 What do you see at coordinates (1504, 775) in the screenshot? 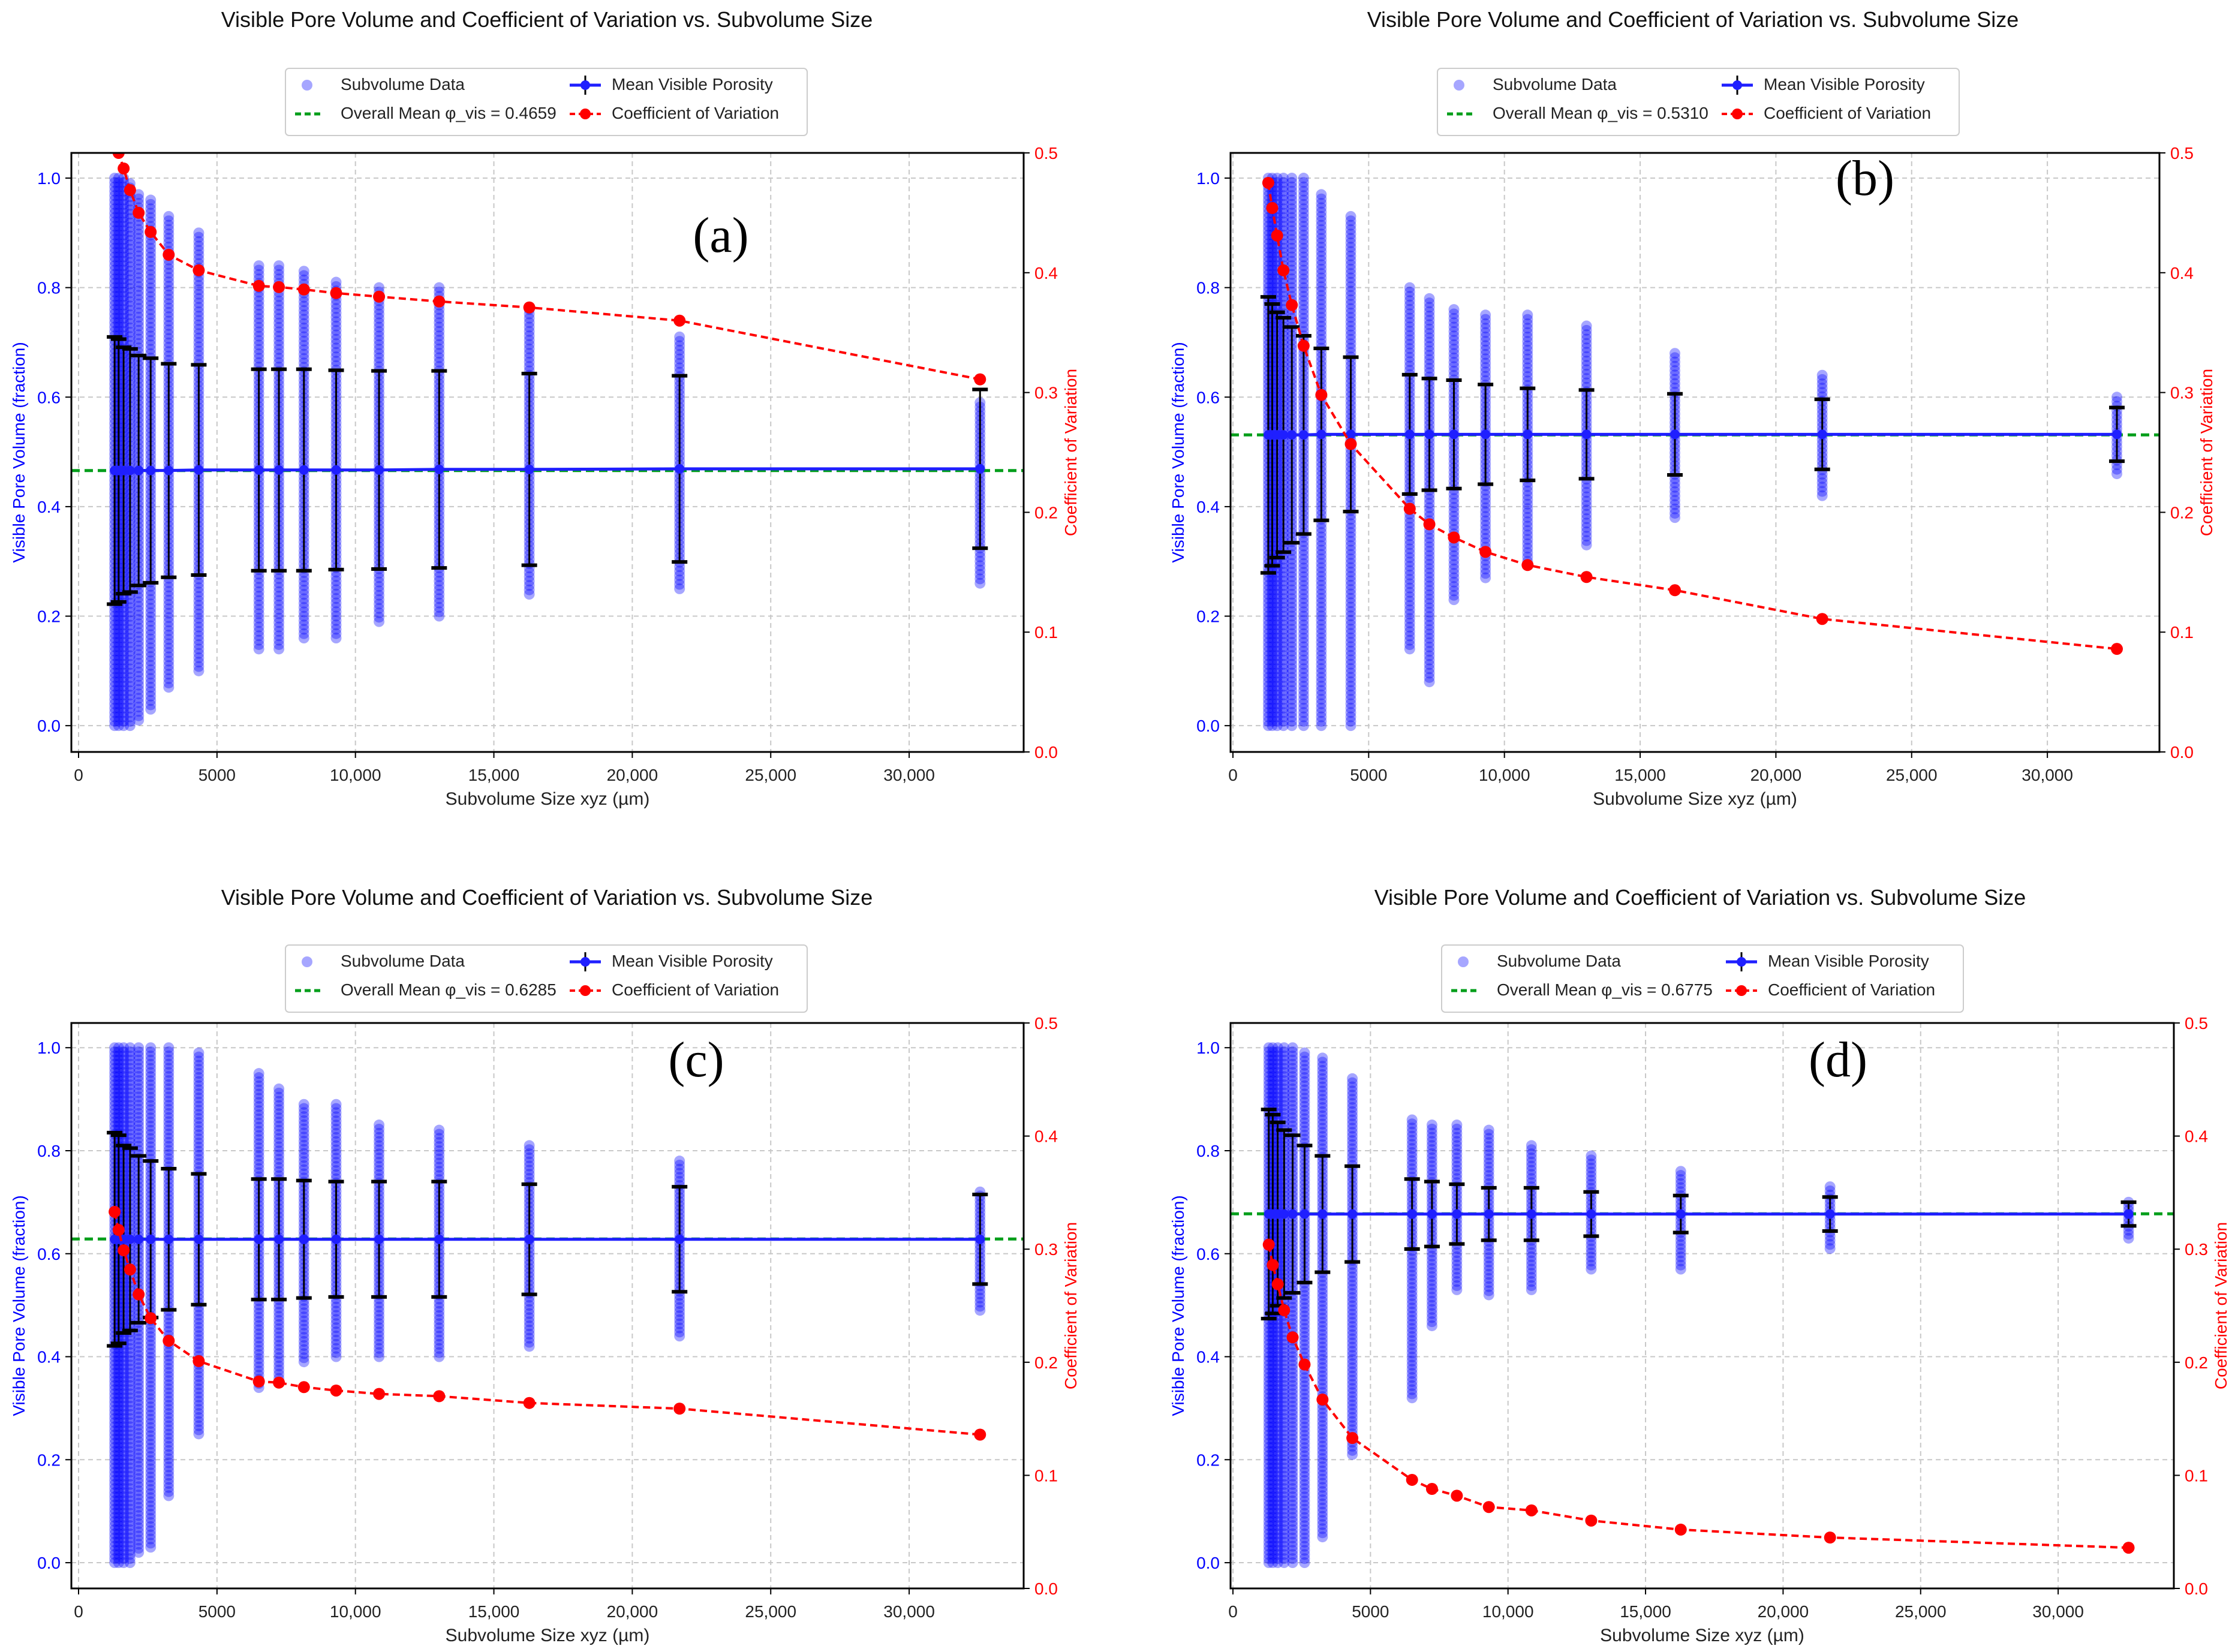
I see `x-tick-label: 10,000` at bounding box center [1504, 775].